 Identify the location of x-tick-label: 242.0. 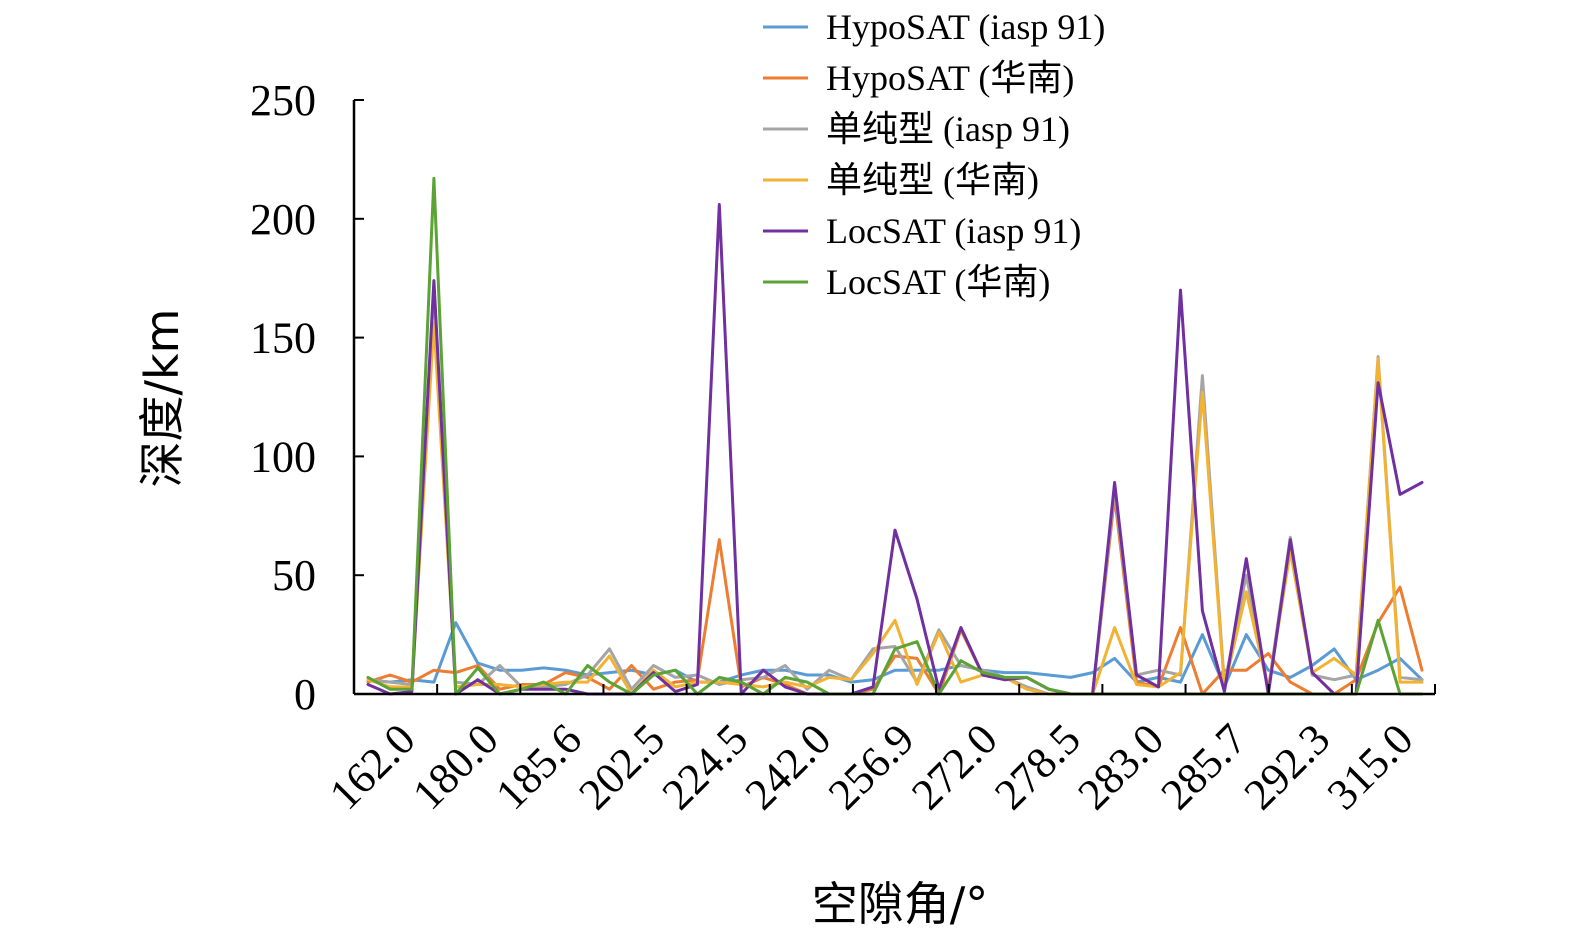
(788, 766).